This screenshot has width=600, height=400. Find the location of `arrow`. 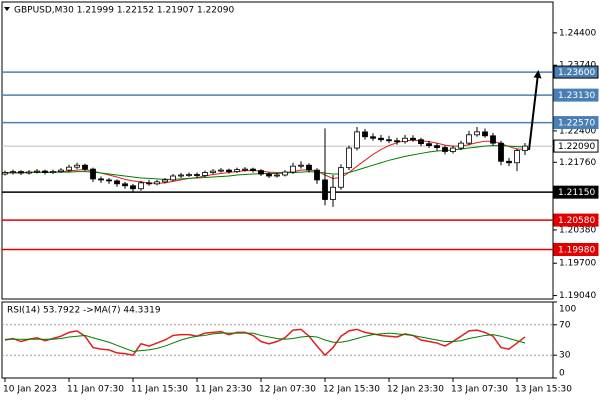

arrow is located at coordinates (535, 110).